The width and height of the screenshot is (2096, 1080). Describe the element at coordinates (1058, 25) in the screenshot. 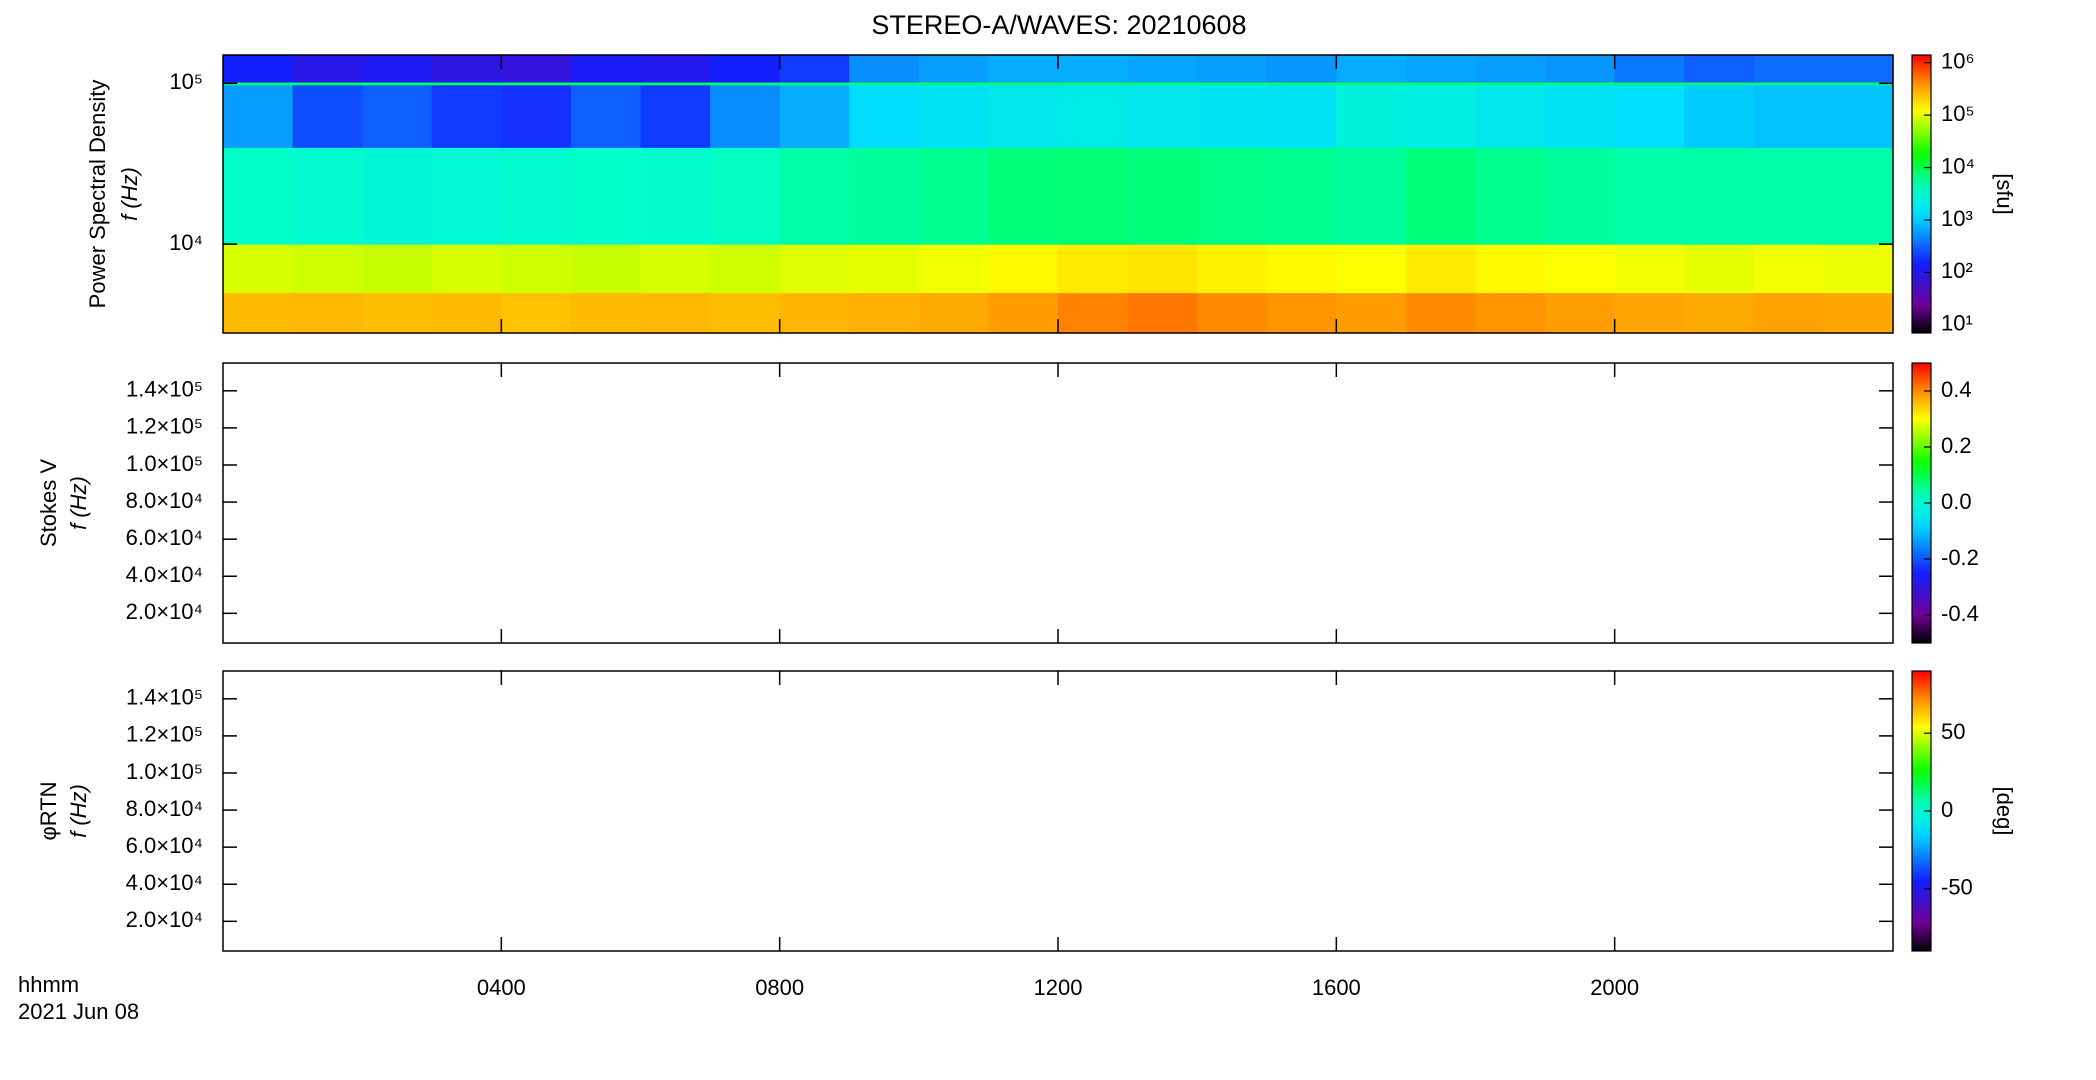

I see `chart-title: STEREO-A/WAVES: 20210608` at that location.